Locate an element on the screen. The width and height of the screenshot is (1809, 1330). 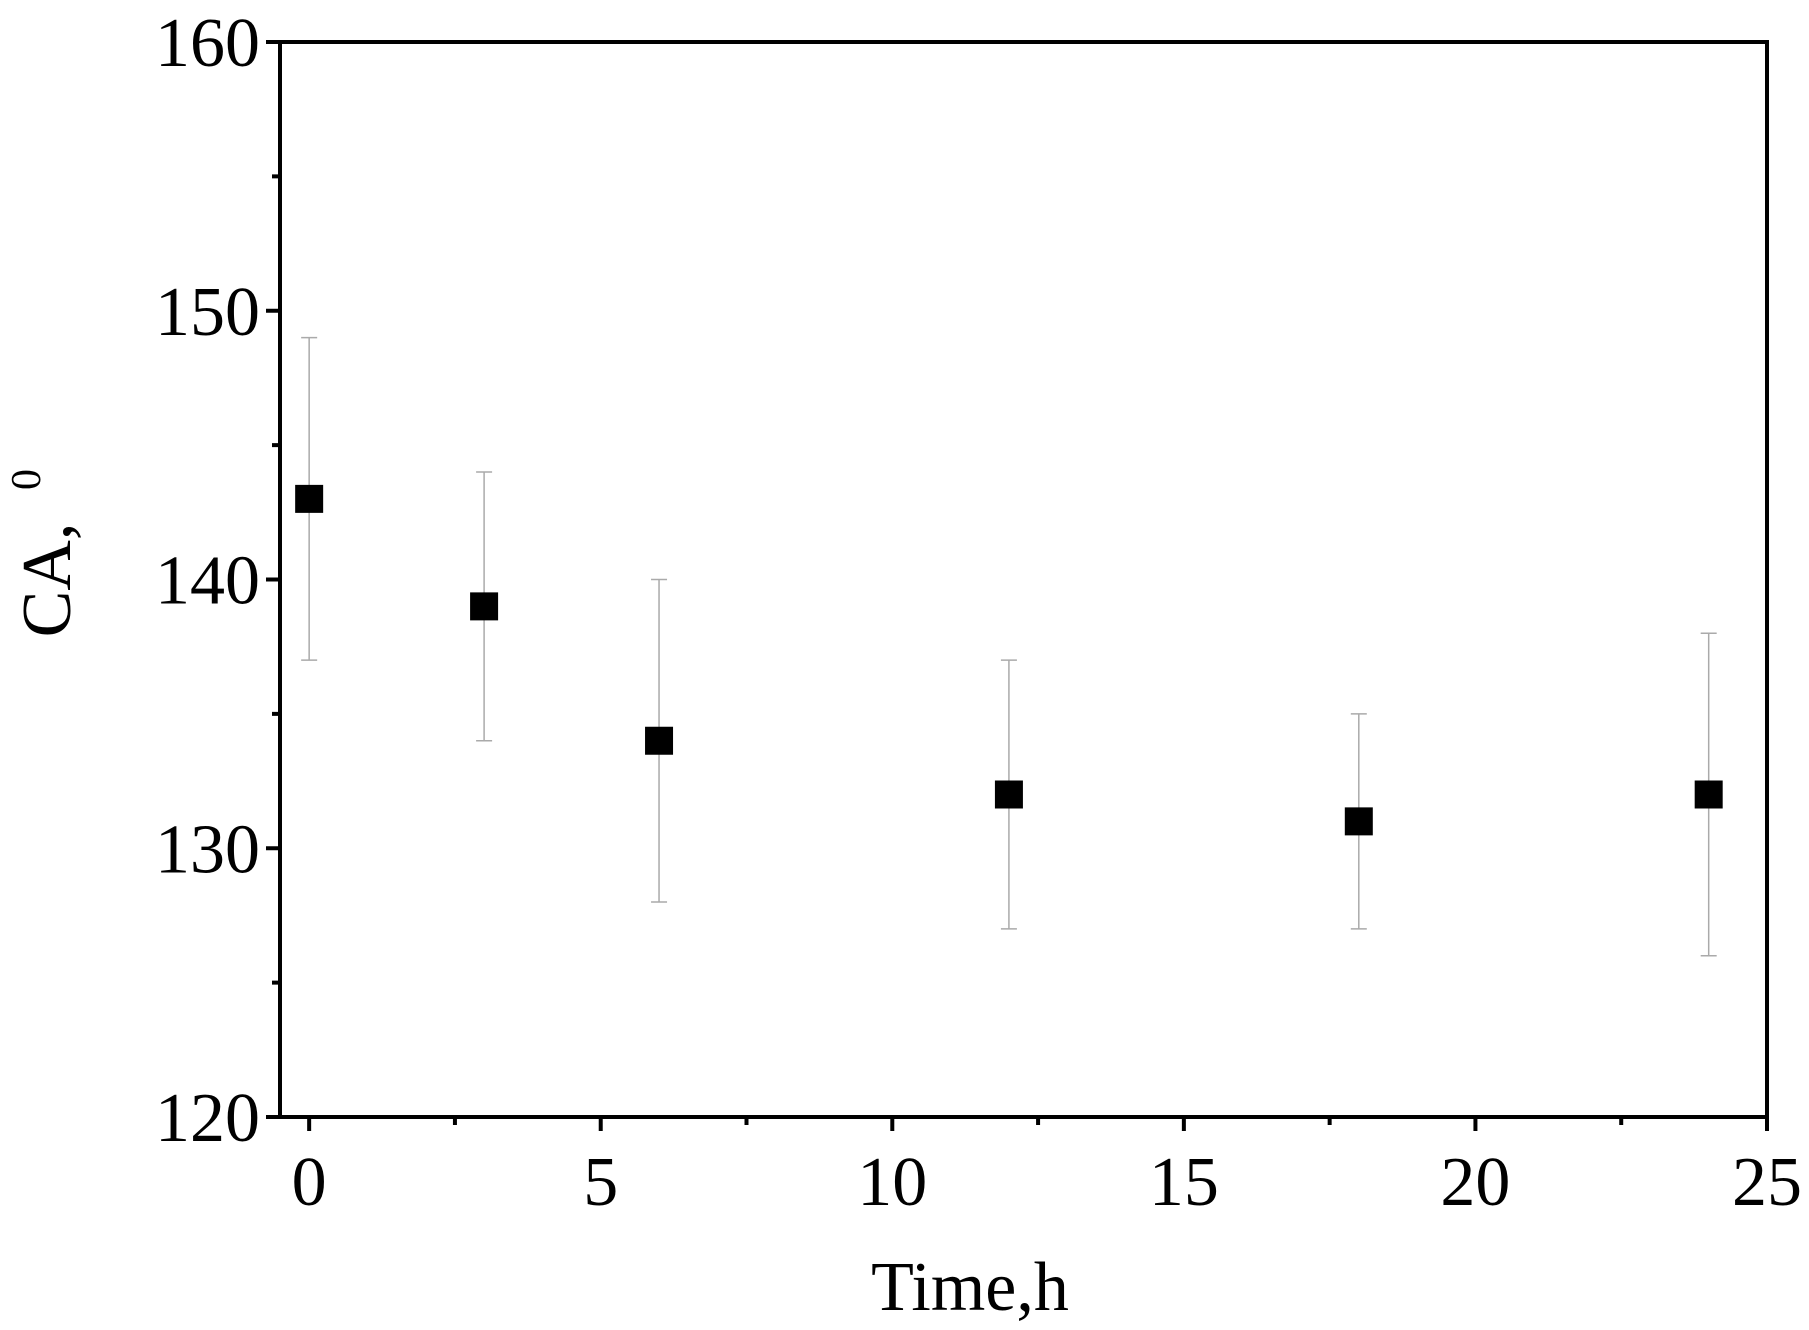
x-tick-label: 10 is located at coordinates (892, 1182).